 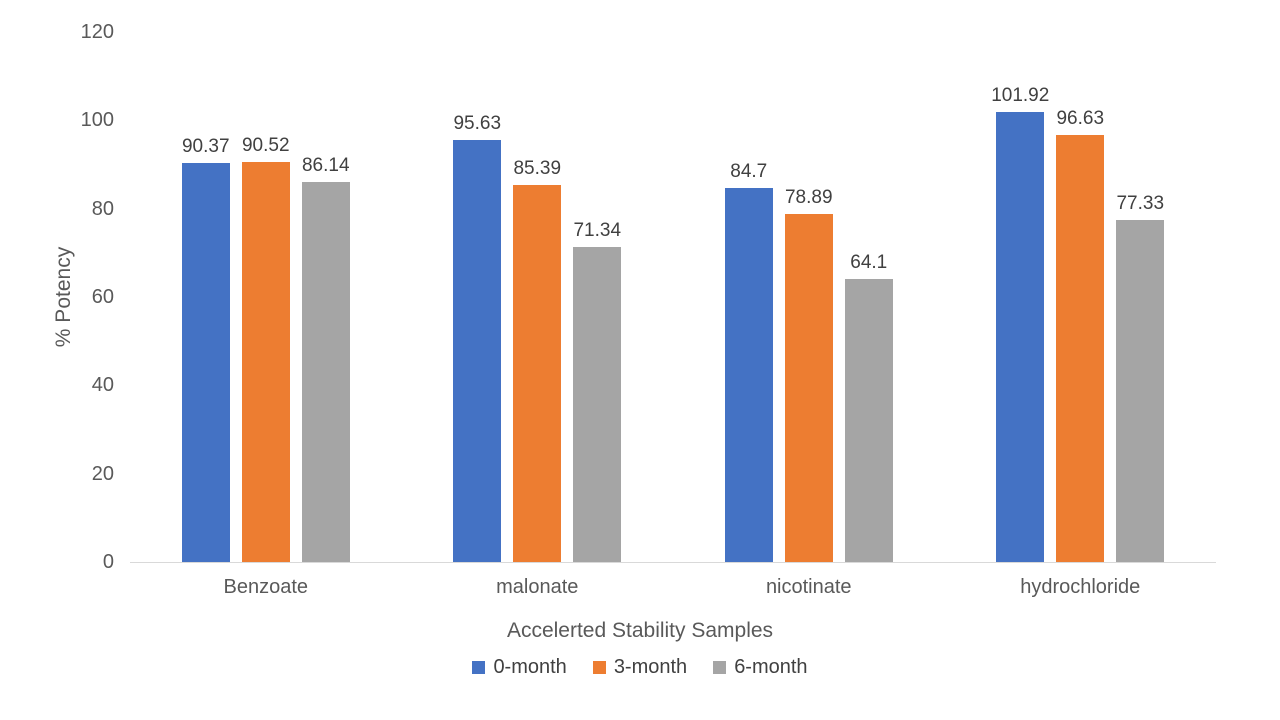 What do you see at coordinates (108, 562) in the screenshot?
I see `y-tick-label: 0` at bounding box center [108, 562].